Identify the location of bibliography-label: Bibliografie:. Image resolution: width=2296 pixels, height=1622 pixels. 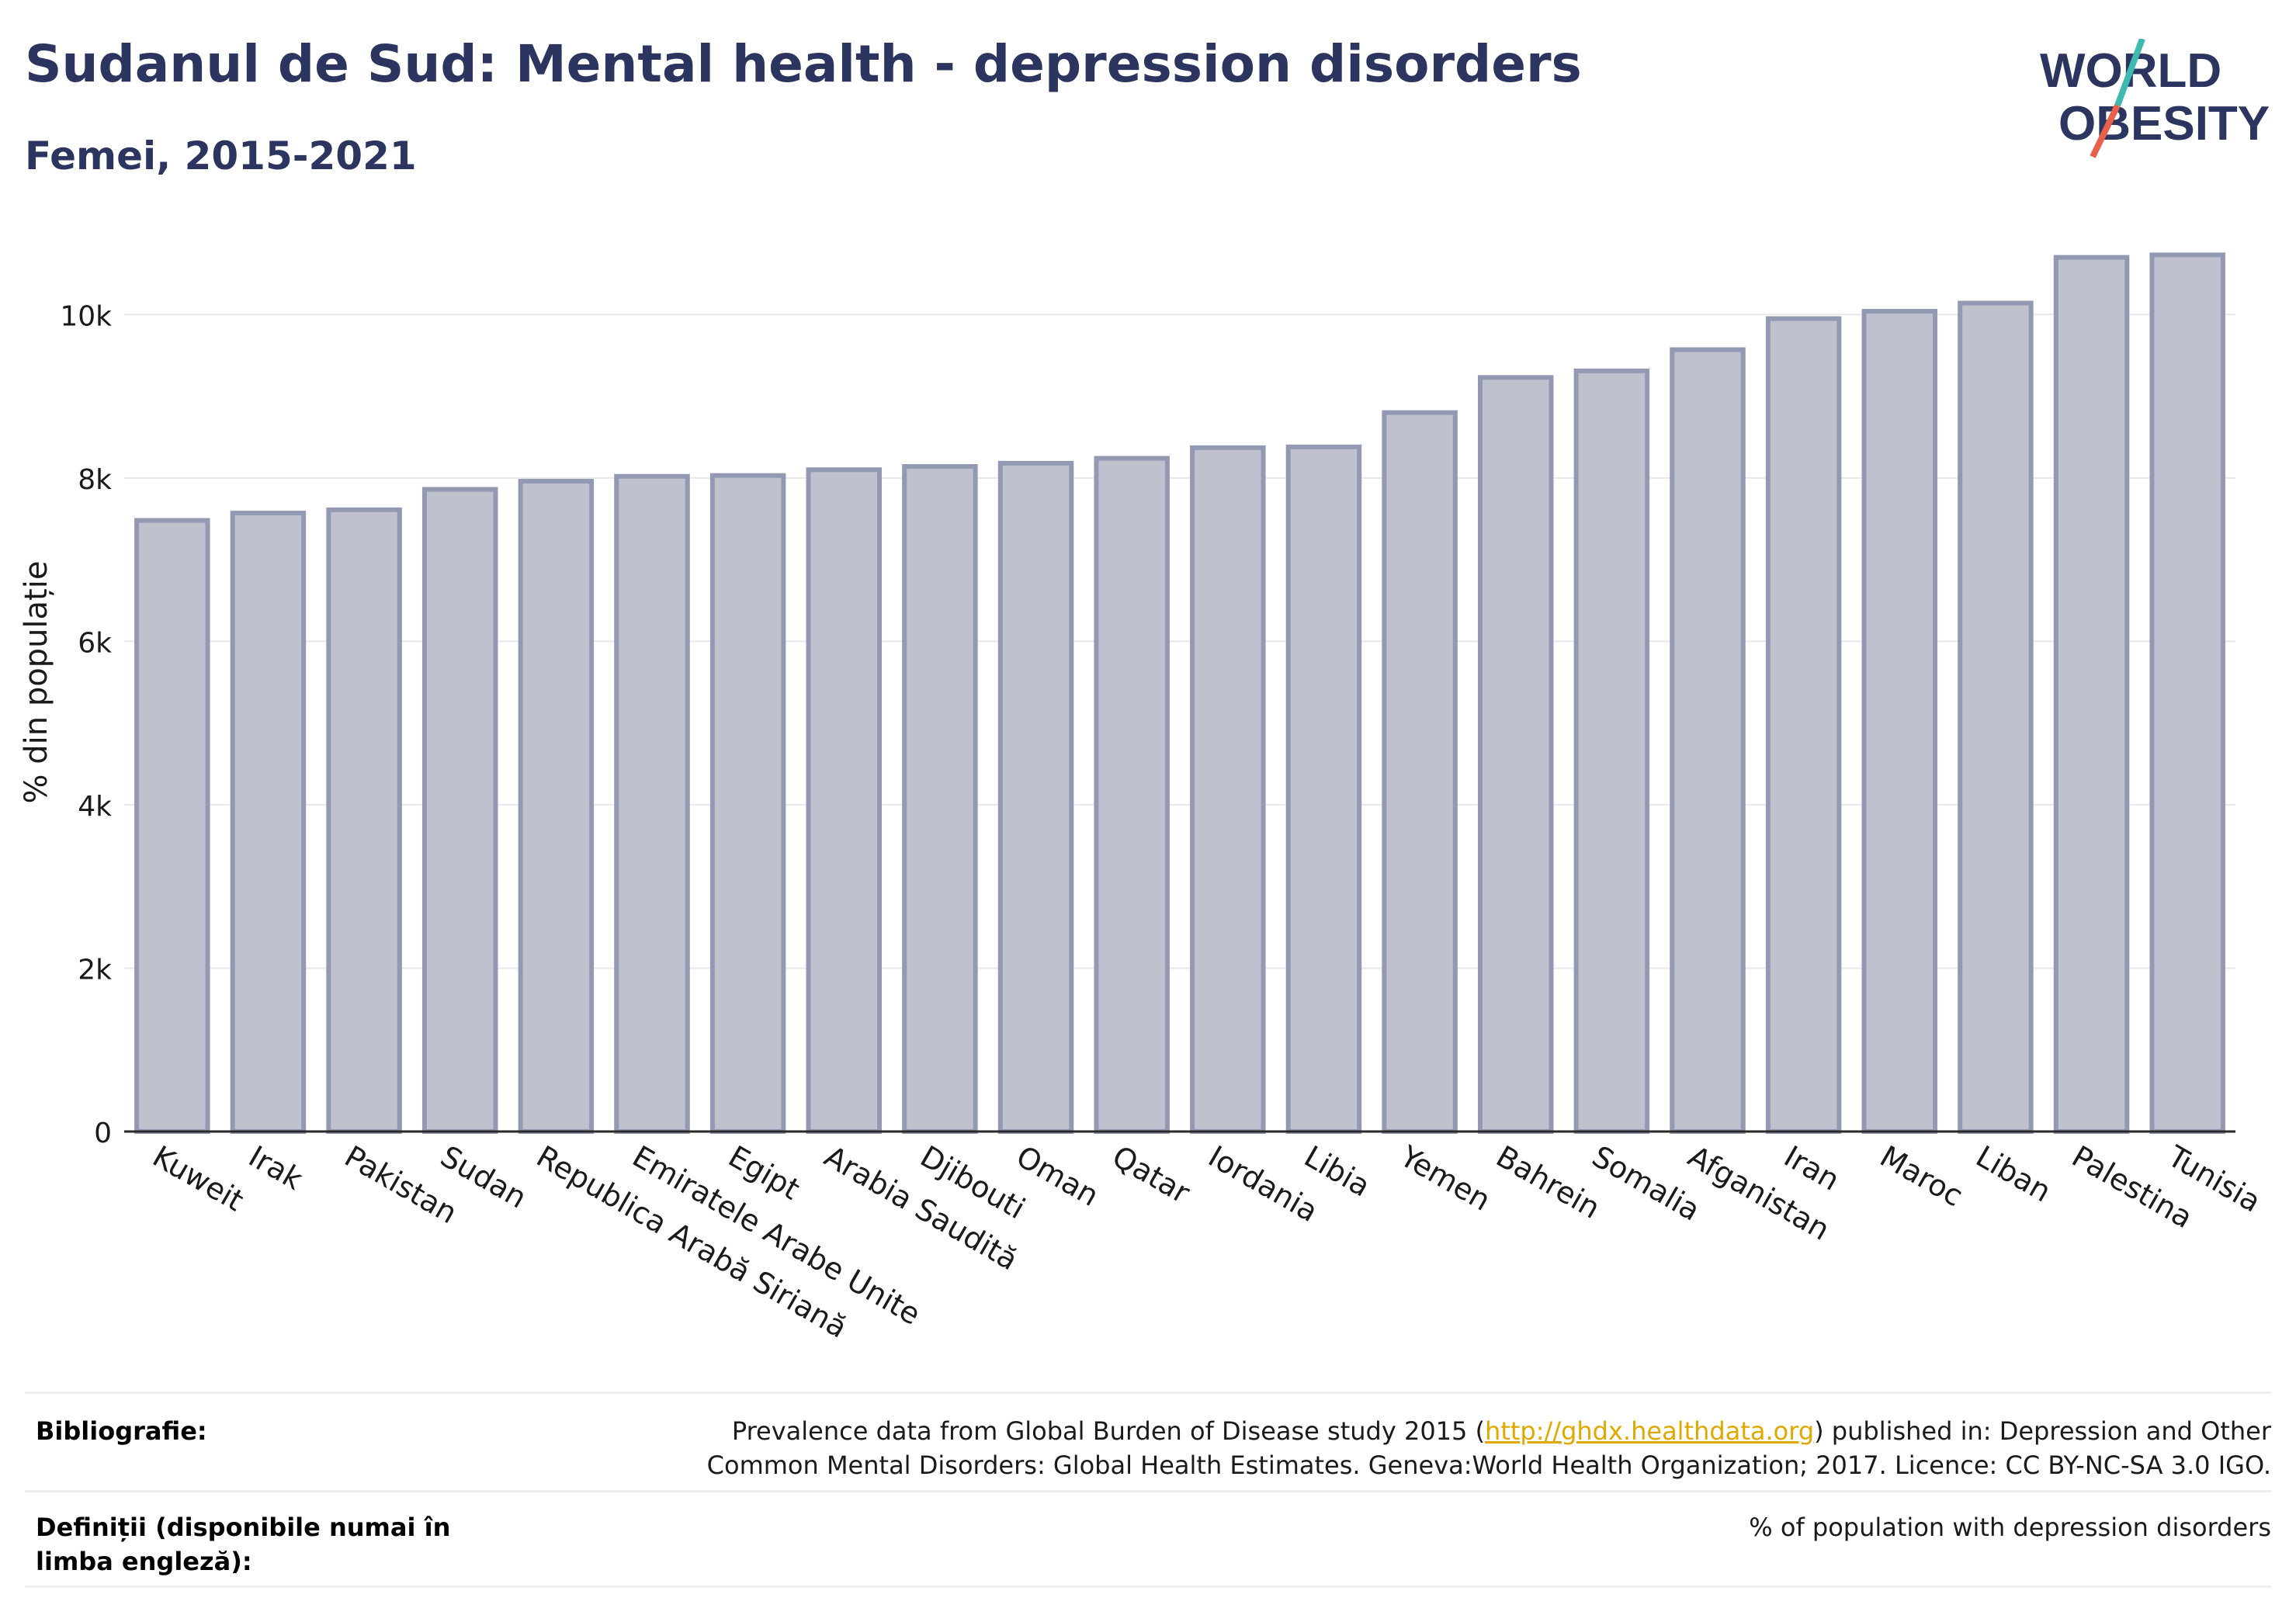
(121, 1431).